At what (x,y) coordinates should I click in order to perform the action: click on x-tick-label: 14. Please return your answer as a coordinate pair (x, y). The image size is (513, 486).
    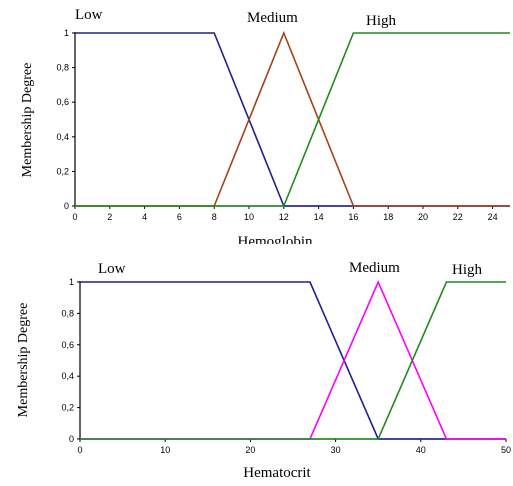
    Looking at the image, I should click on (319, 217).